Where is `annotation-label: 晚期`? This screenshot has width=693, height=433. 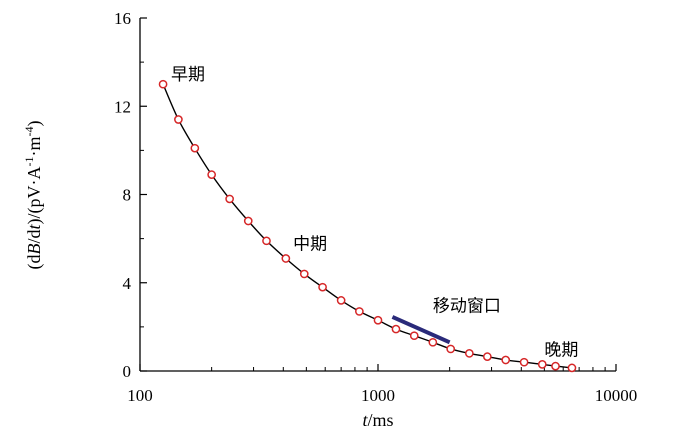
annotation-label: 晚期 is located at coordinates (561, 351).